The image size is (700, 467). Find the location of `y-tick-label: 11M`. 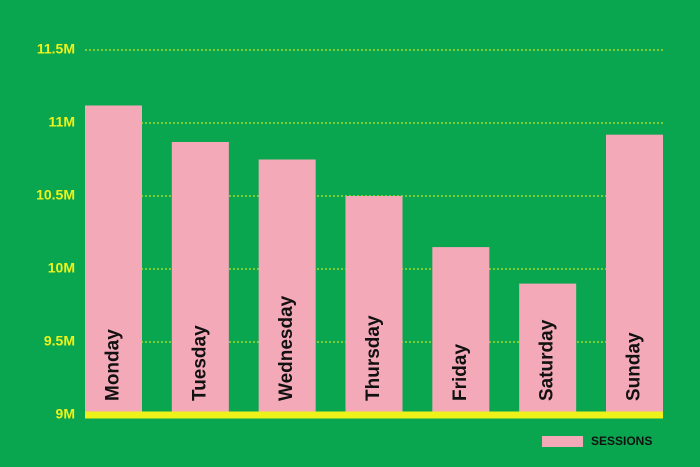

y-tick-label: 11M is located at coordinates (62, 122).